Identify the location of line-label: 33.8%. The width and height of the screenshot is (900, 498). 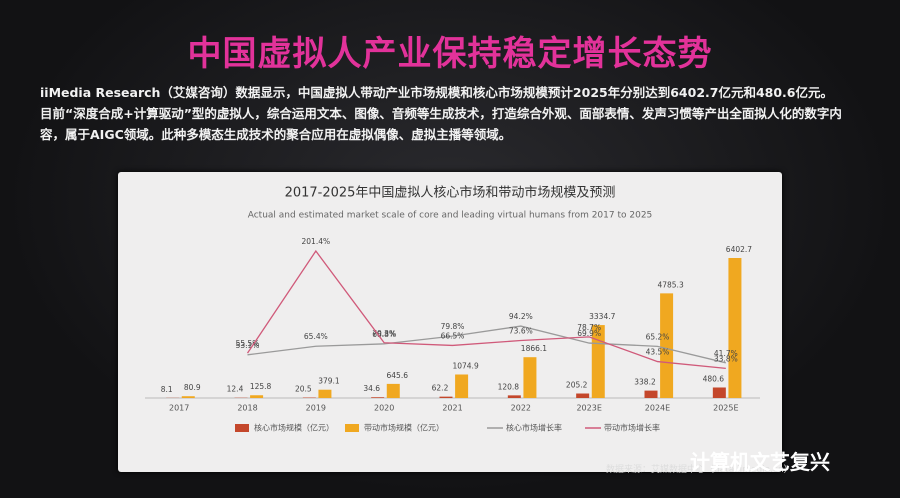
(726, 358).